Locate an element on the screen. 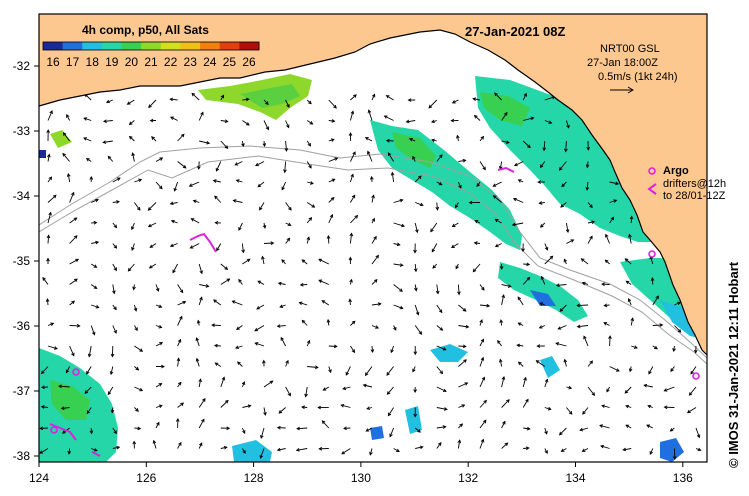 Image resolution: width=749 pixels, height=496 pixels. drifter-legend-marker is located at coordinates (652, 189).